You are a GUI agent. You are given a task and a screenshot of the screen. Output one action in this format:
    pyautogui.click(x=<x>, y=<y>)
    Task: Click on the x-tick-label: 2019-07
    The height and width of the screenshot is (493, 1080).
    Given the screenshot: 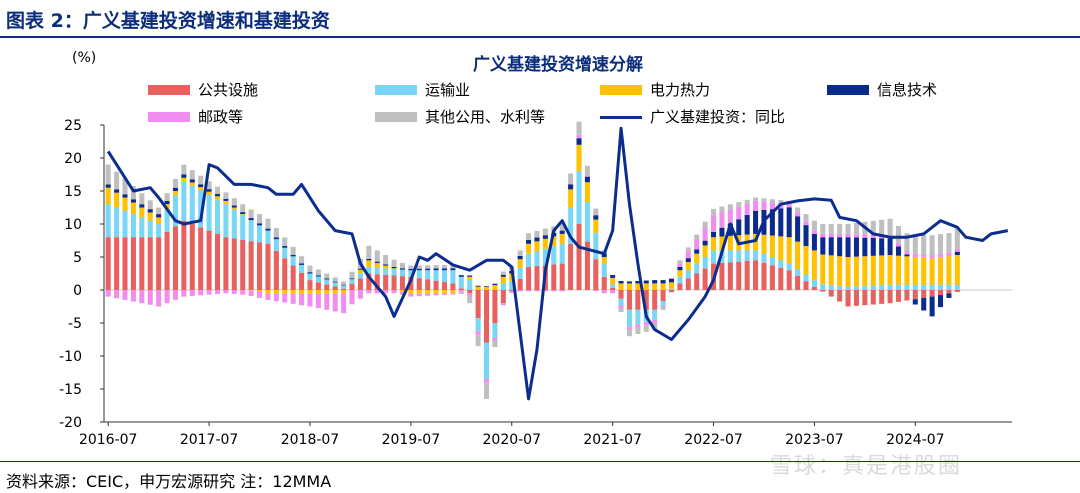 What is the action you would take?
    pyautogui.click(x=411, y=440)
    